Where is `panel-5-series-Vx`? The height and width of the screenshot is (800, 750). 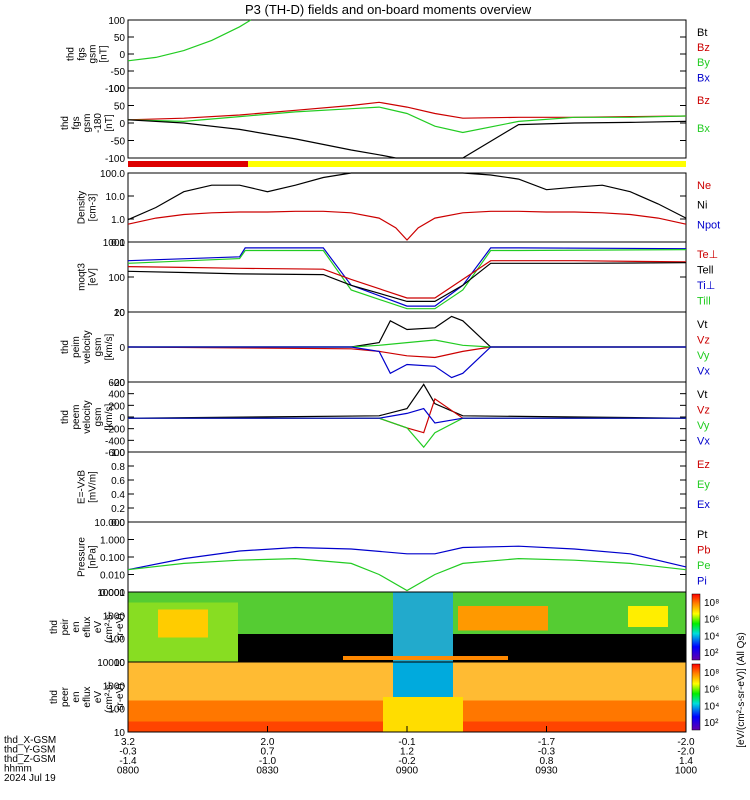 panel-5-series-Vx is located at coordinates (407, 362).